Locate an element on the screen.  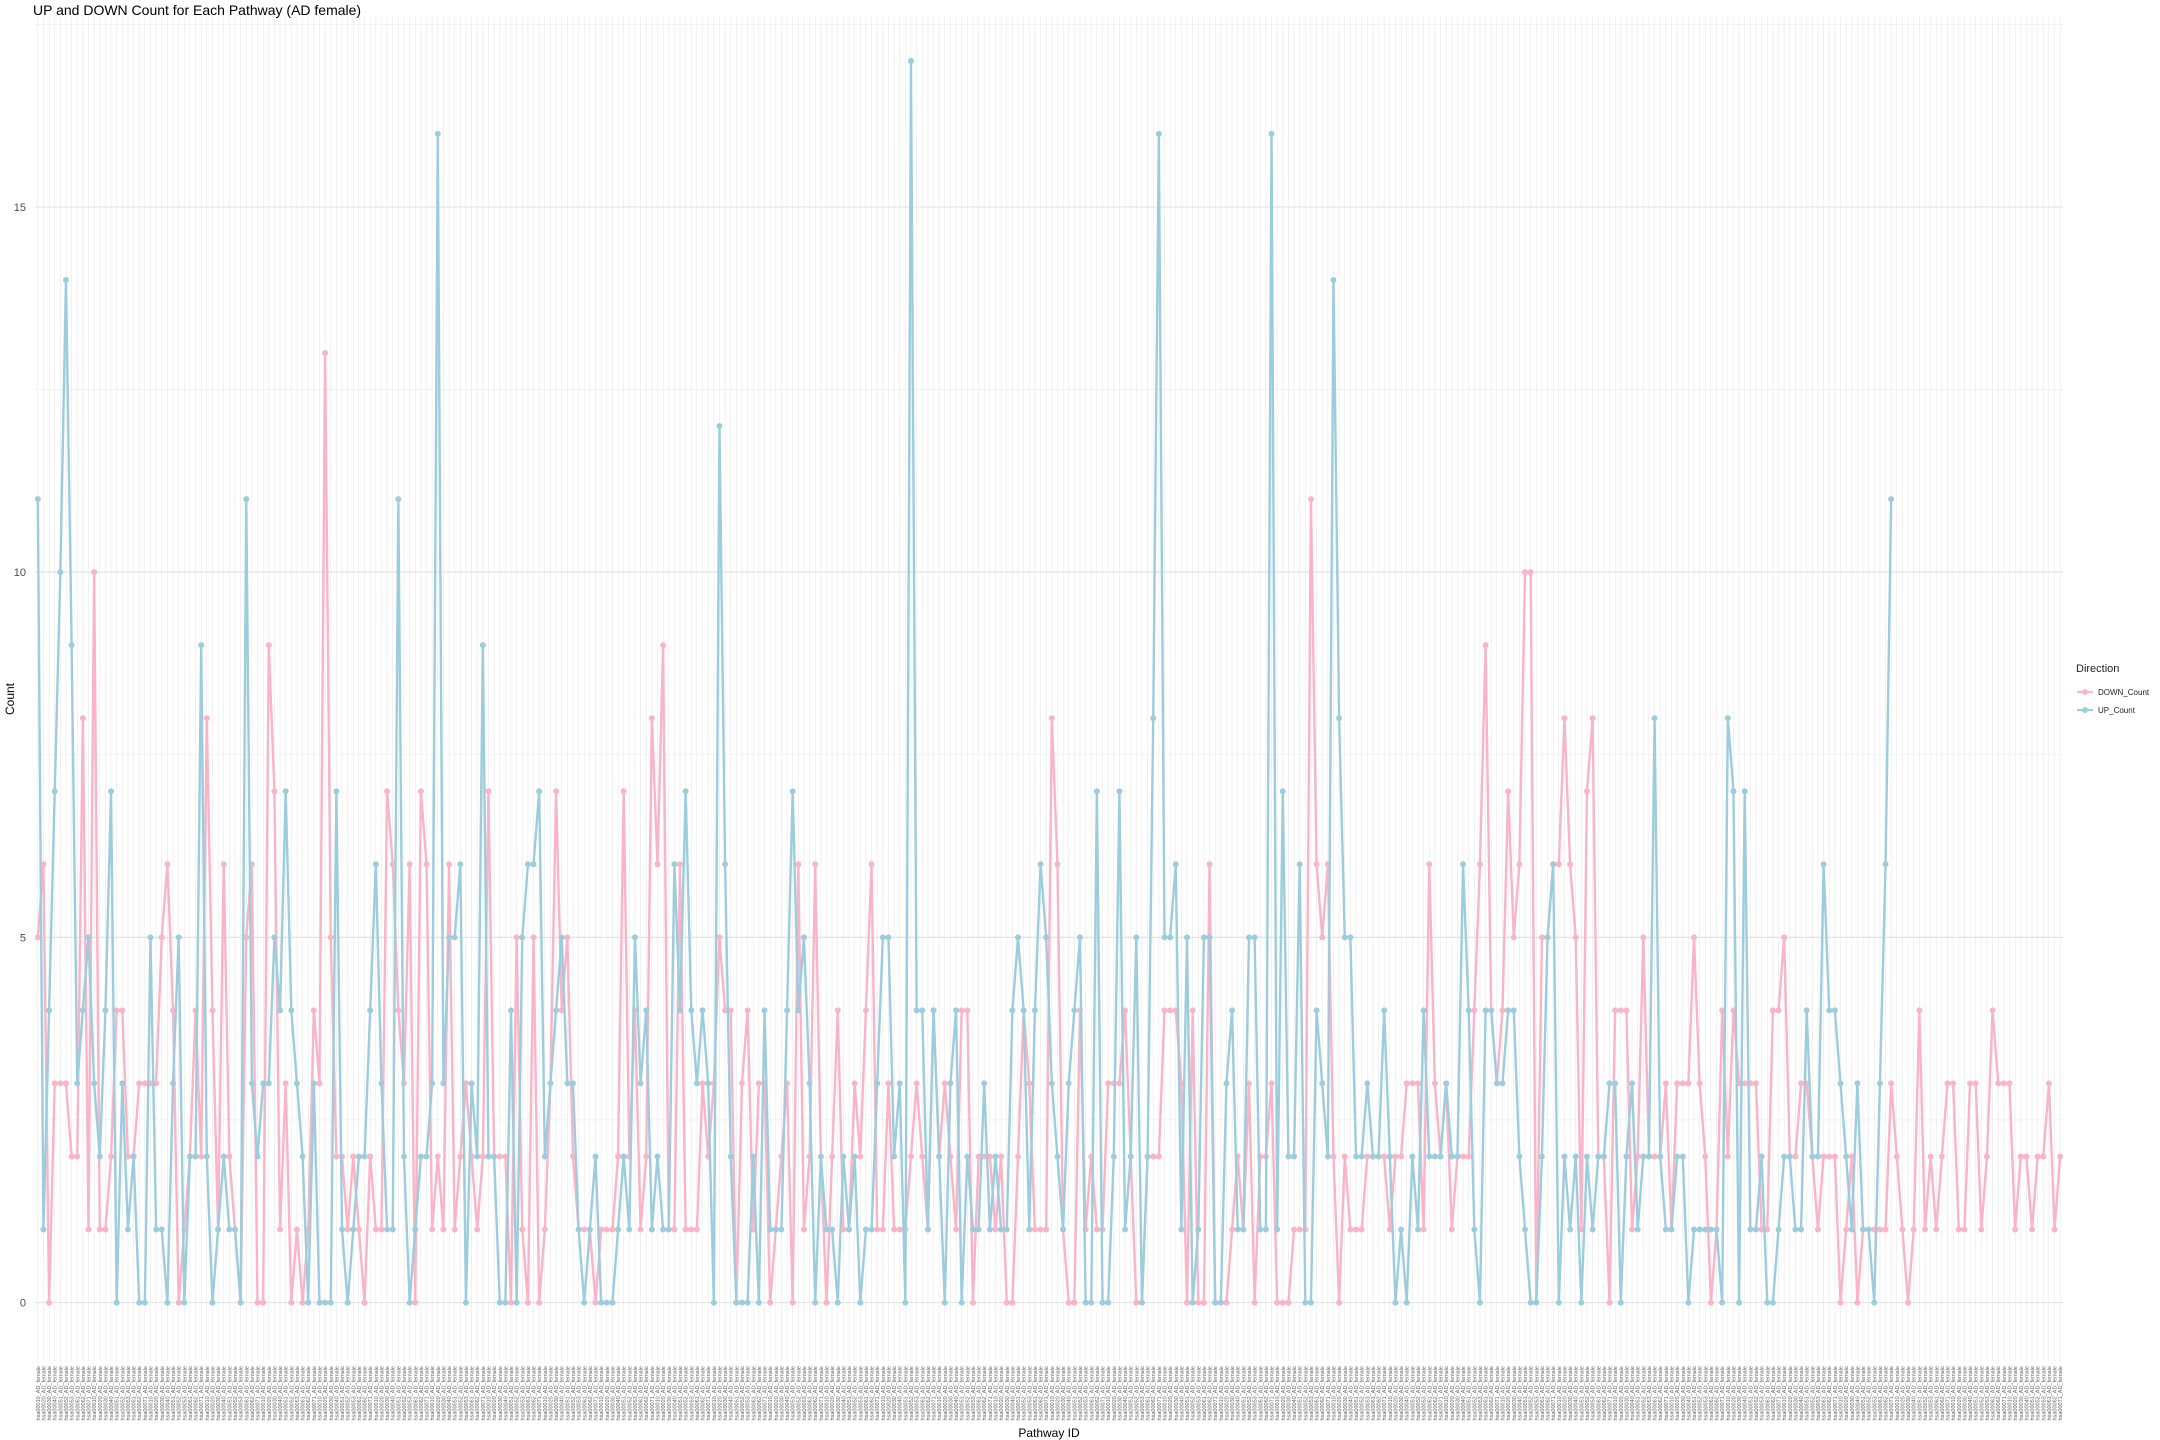
x-tick-label: hsa00010_AD_female is located at coordinates (1898, 1393).